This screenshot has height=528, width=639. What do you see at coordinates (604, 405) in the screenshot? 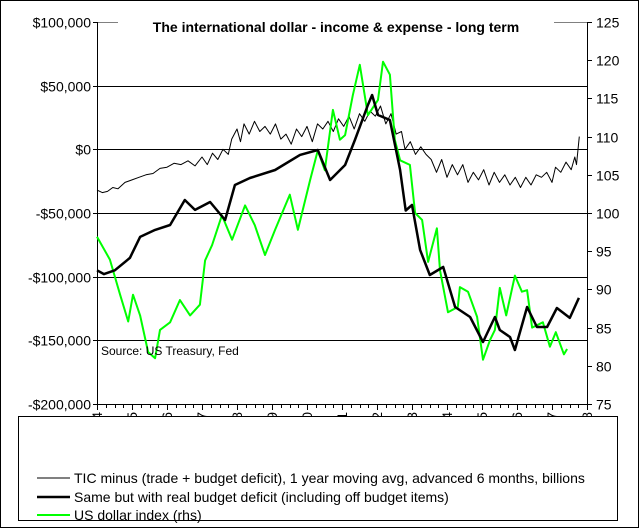
I see `right-axis-tick-label: 75` at bounding box center [604, 405].